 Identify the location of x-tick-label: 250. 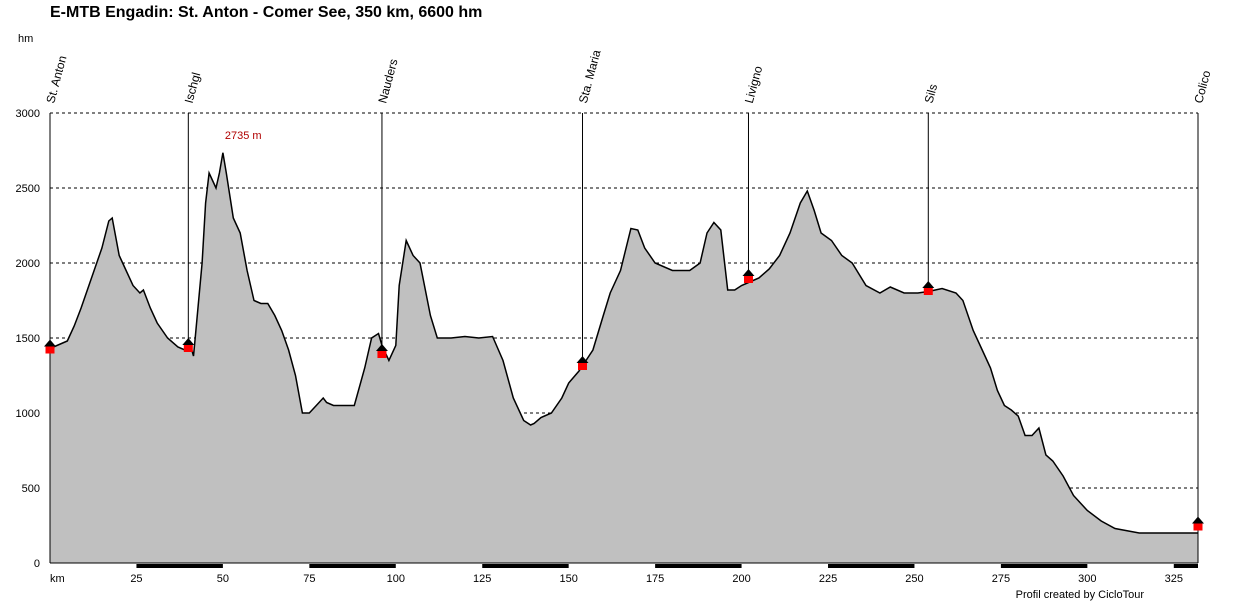
(914, 579).